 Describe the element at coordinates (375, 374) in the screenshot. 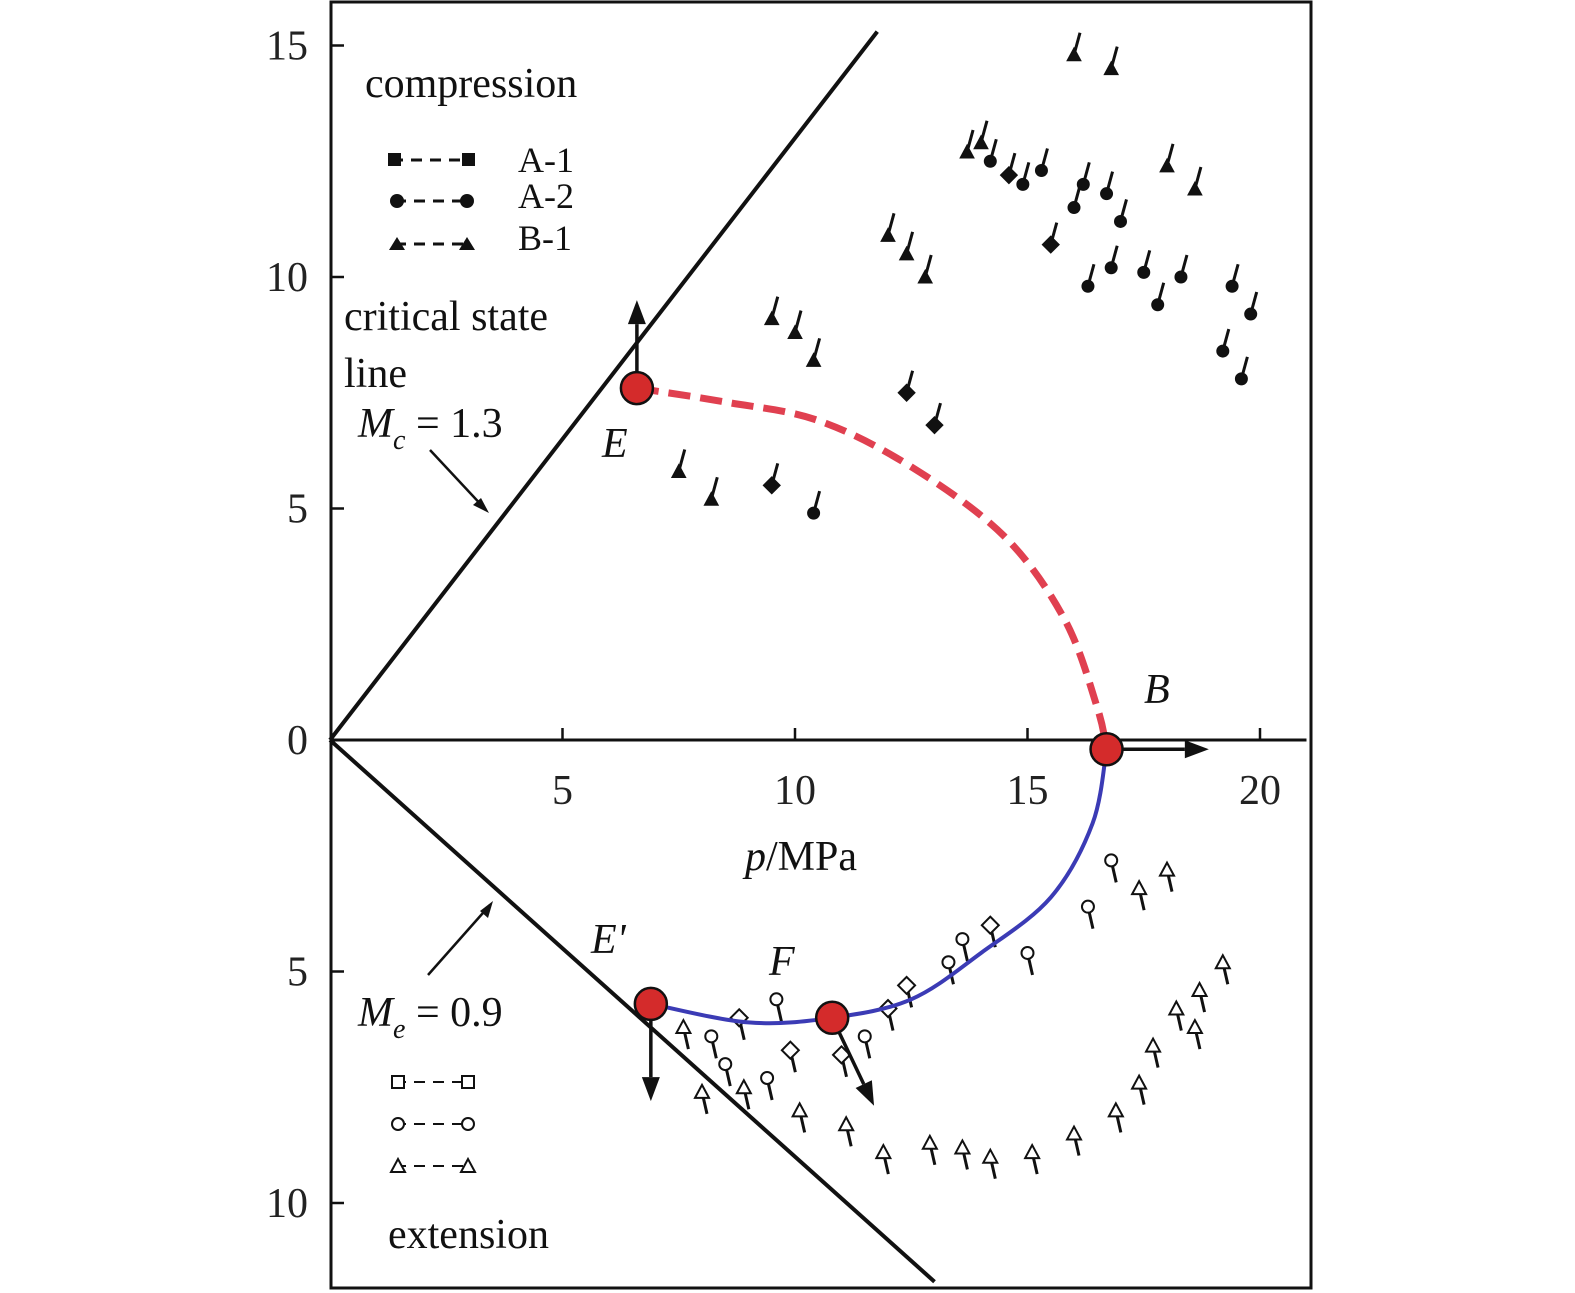

I see `csl-label-line2: line` at that location.